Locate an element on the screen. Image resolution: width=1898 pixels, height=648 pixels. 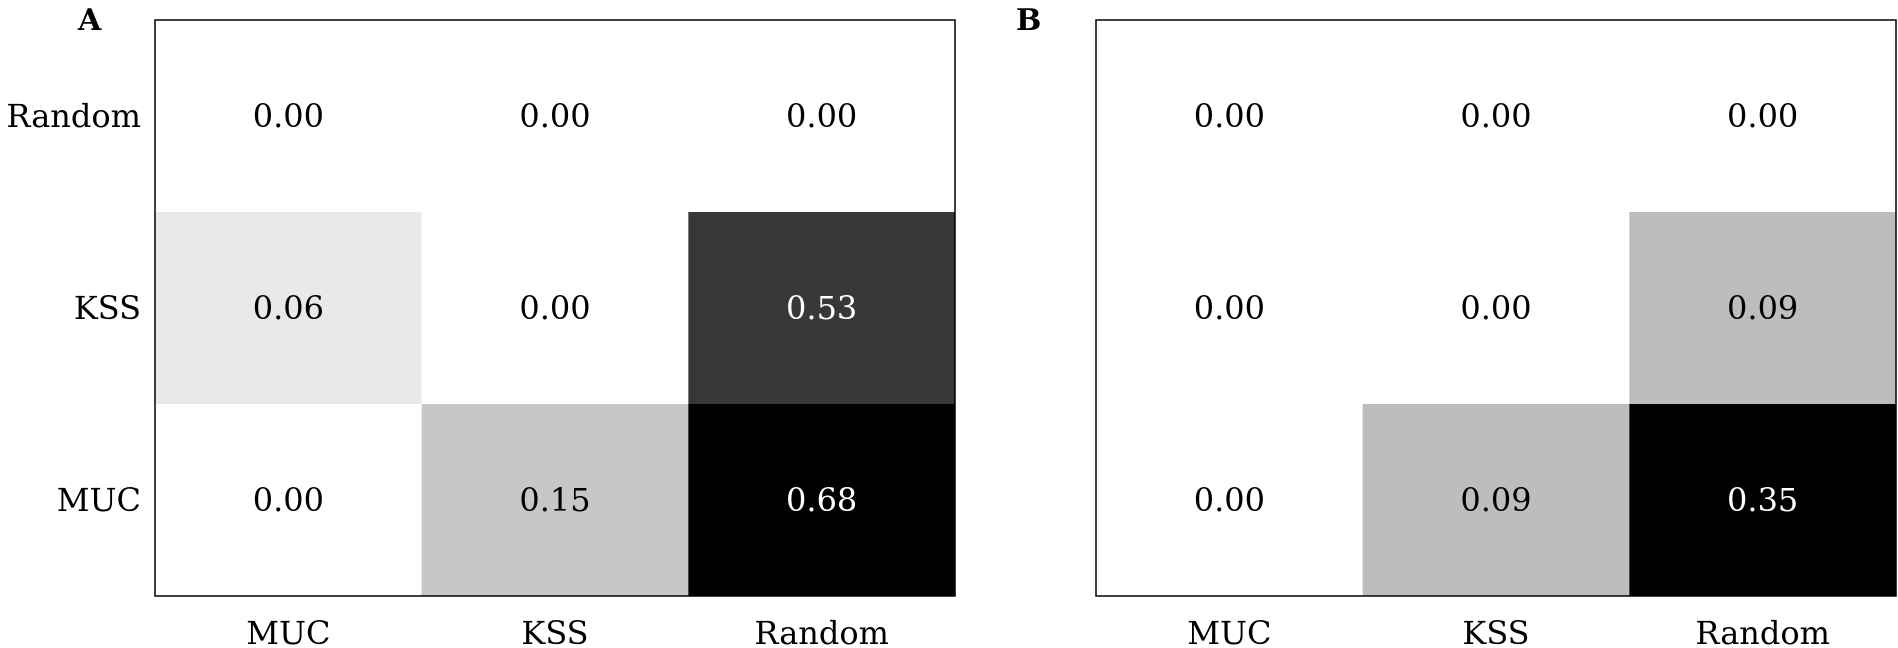
y-tick-label: Random is located at coordinates (73, 116).